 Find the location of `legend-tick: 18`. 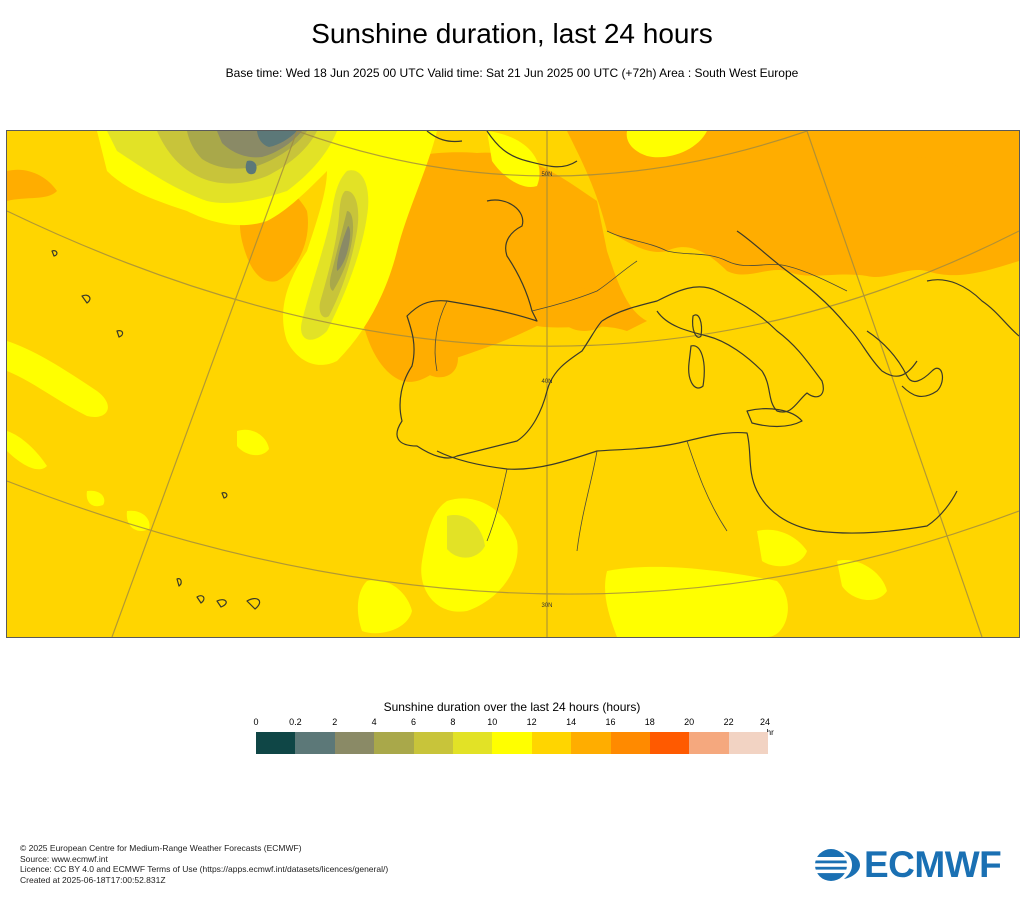

legend-tick: 18 is located at coordinates (649, 722).